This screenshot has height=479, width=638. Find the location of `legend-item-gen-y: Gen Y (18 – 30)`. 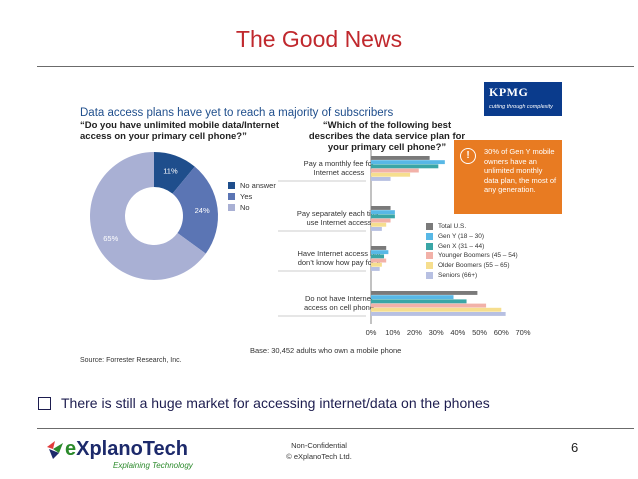

legend-item-gen-y: Gen Y (18 – 30) is located at coordinates (472, 237).